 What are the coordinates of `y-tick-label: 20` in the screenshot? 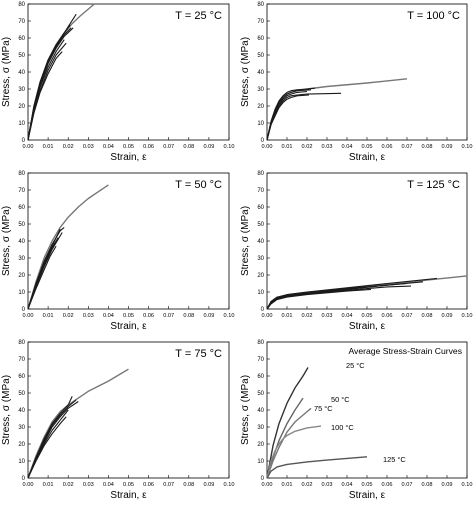 It's located at (21, 445).